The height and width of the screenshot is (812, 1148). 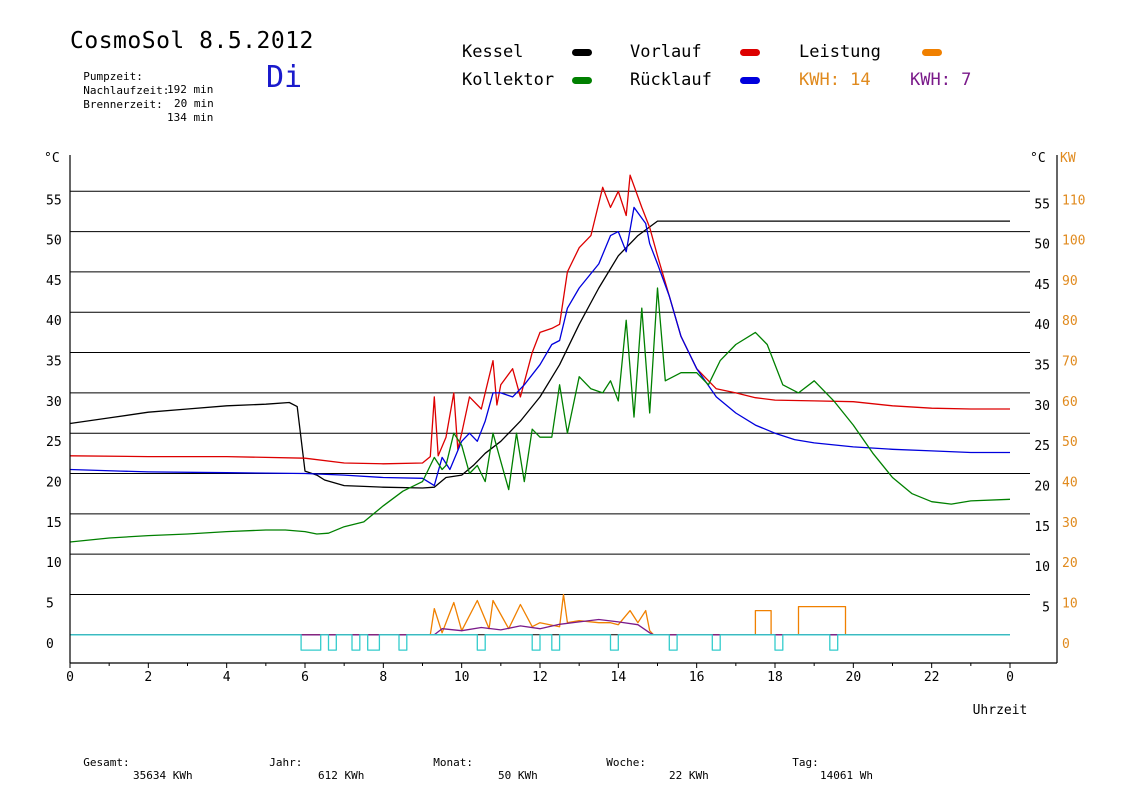 I want to click on y-axis-unit-right: °C, so click(x=1038, y=158).